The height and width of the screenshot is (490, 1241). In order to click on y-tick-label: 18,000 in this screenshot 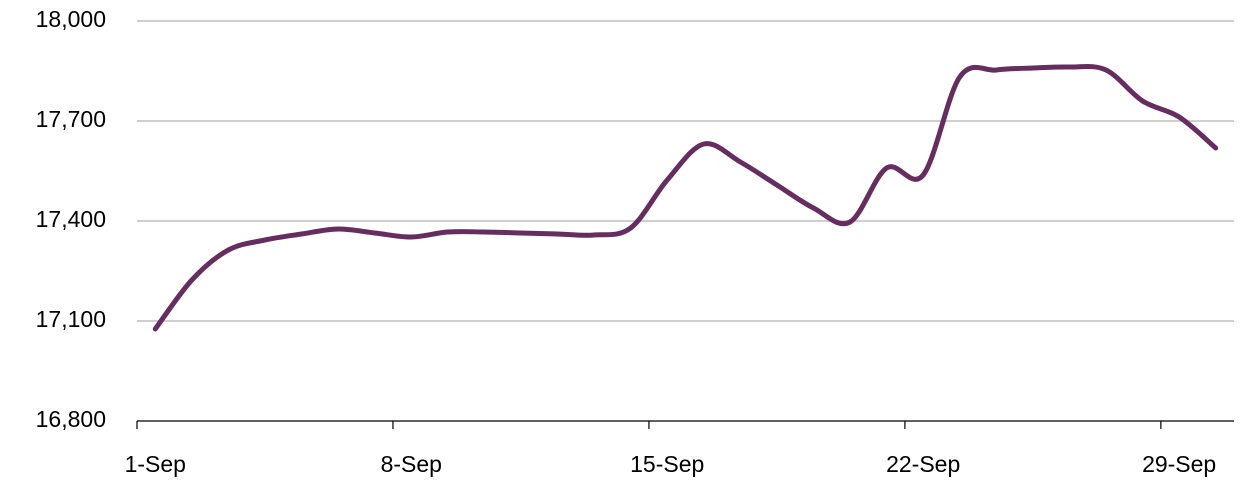, I will do `click(71, 19)`.